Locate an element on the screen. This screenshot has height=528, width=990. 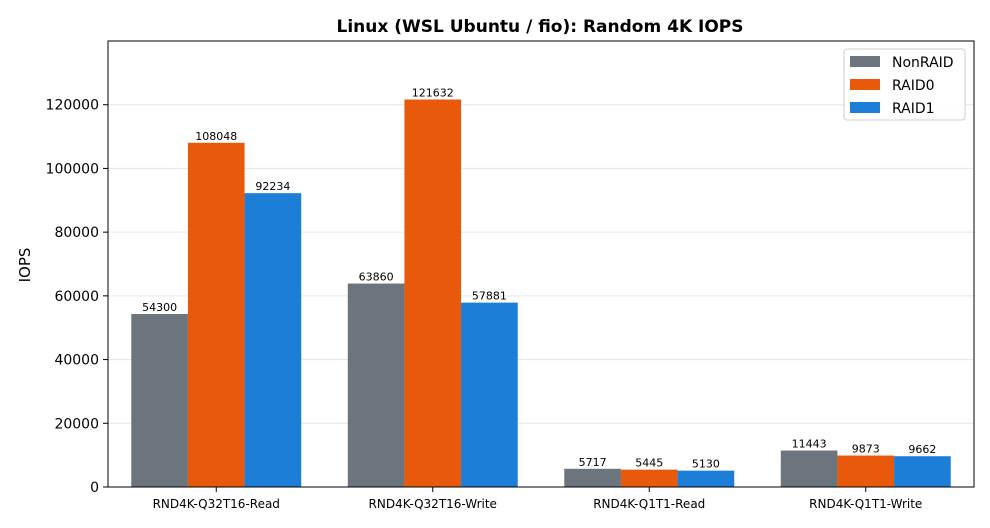
legend-label-raid0: RAID0 is located at coordinates (913, 86).